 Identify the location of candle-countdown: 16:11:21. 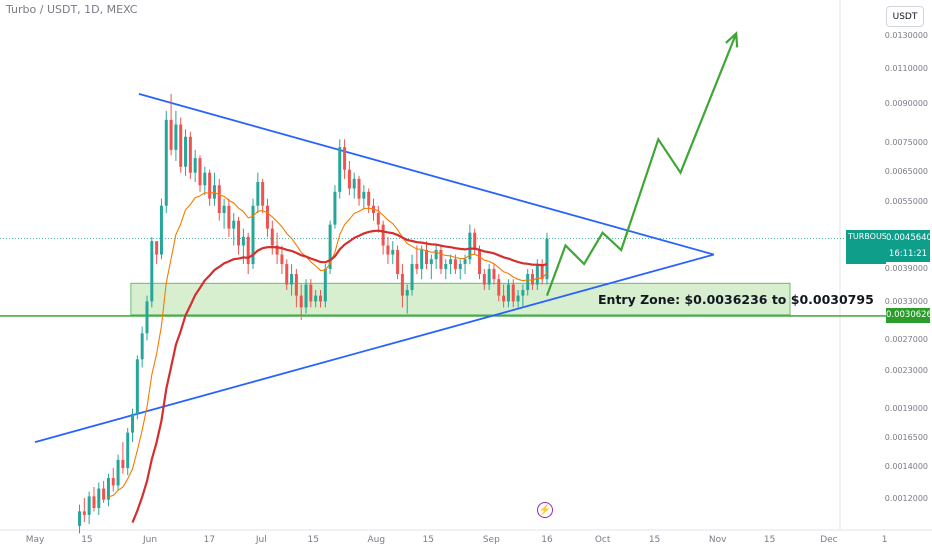
(908, 254).